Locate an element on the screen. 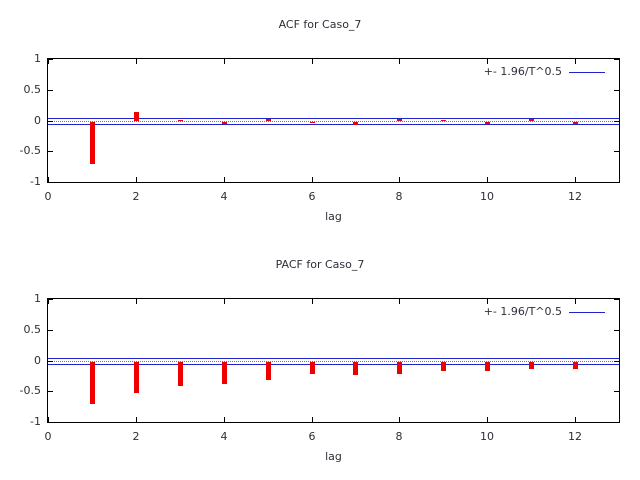 The image size is (640, 480). acf-title: ACF for Caso_7 is located at coordinates (320, 24).